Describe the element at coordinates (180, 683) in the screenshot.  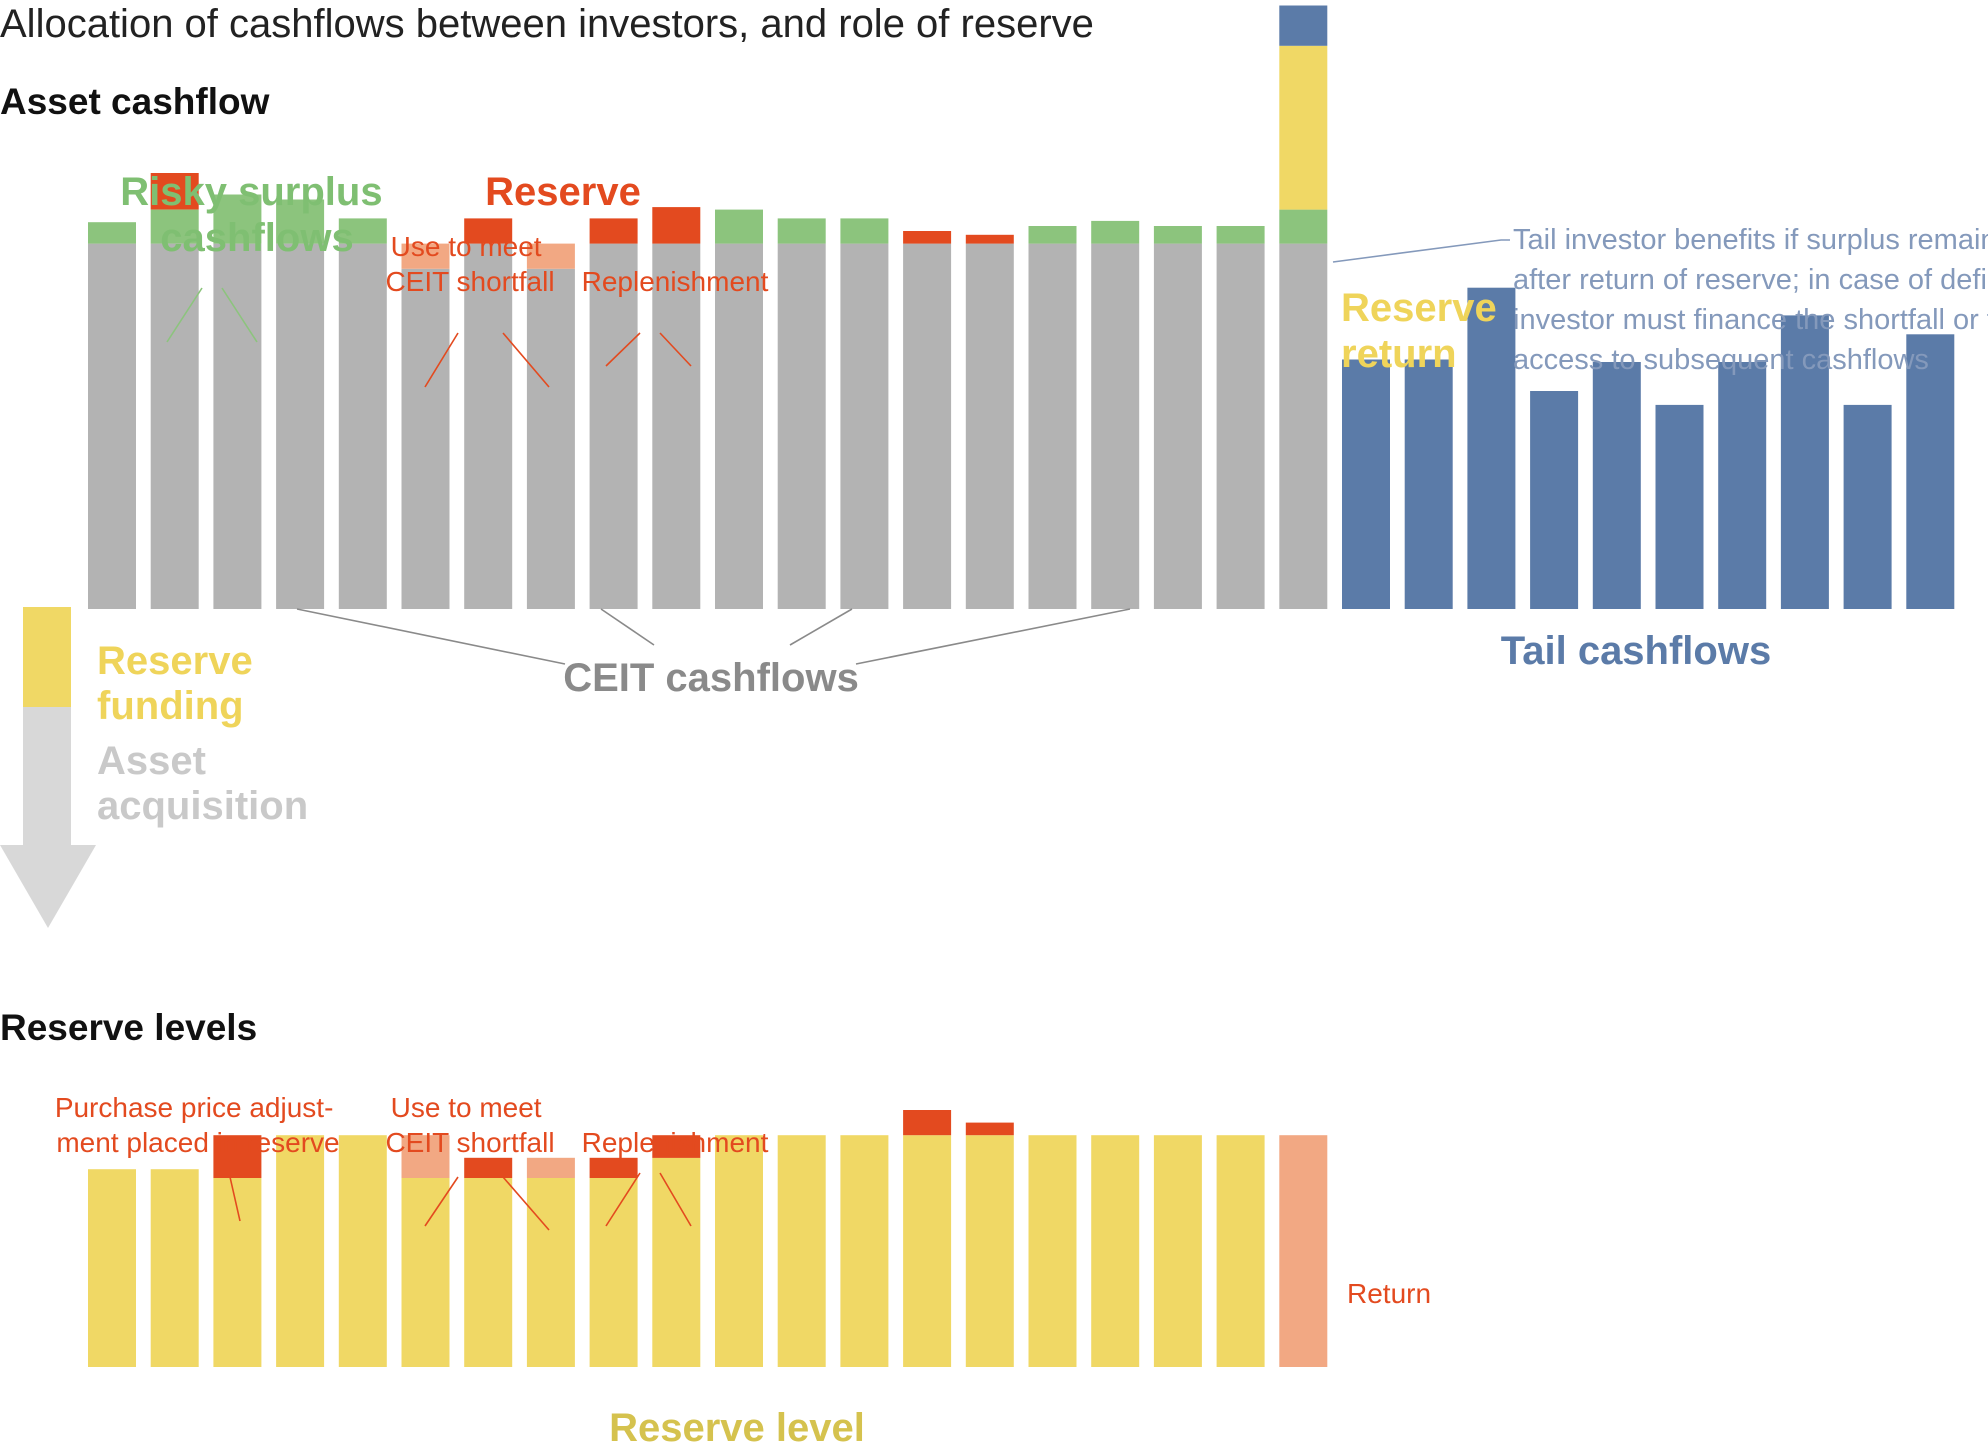
I see `reserve-funding-label: Reserve funding` at that location.